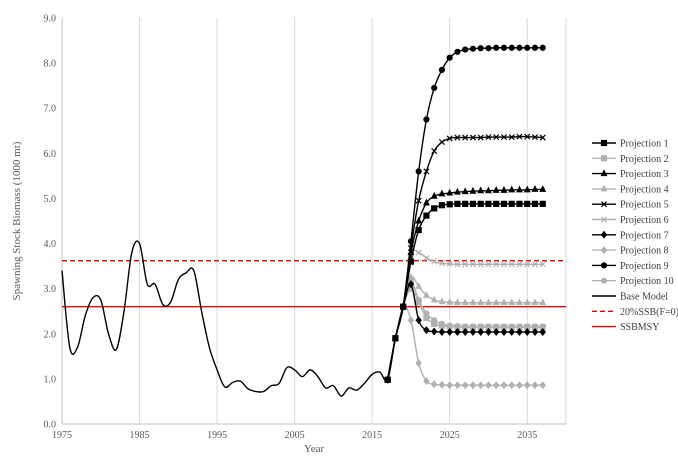  What do you see at coordinates (50, 19) in the screenshot?
I see `y-tick-label: 9.0` at bounding box center [50, 19].